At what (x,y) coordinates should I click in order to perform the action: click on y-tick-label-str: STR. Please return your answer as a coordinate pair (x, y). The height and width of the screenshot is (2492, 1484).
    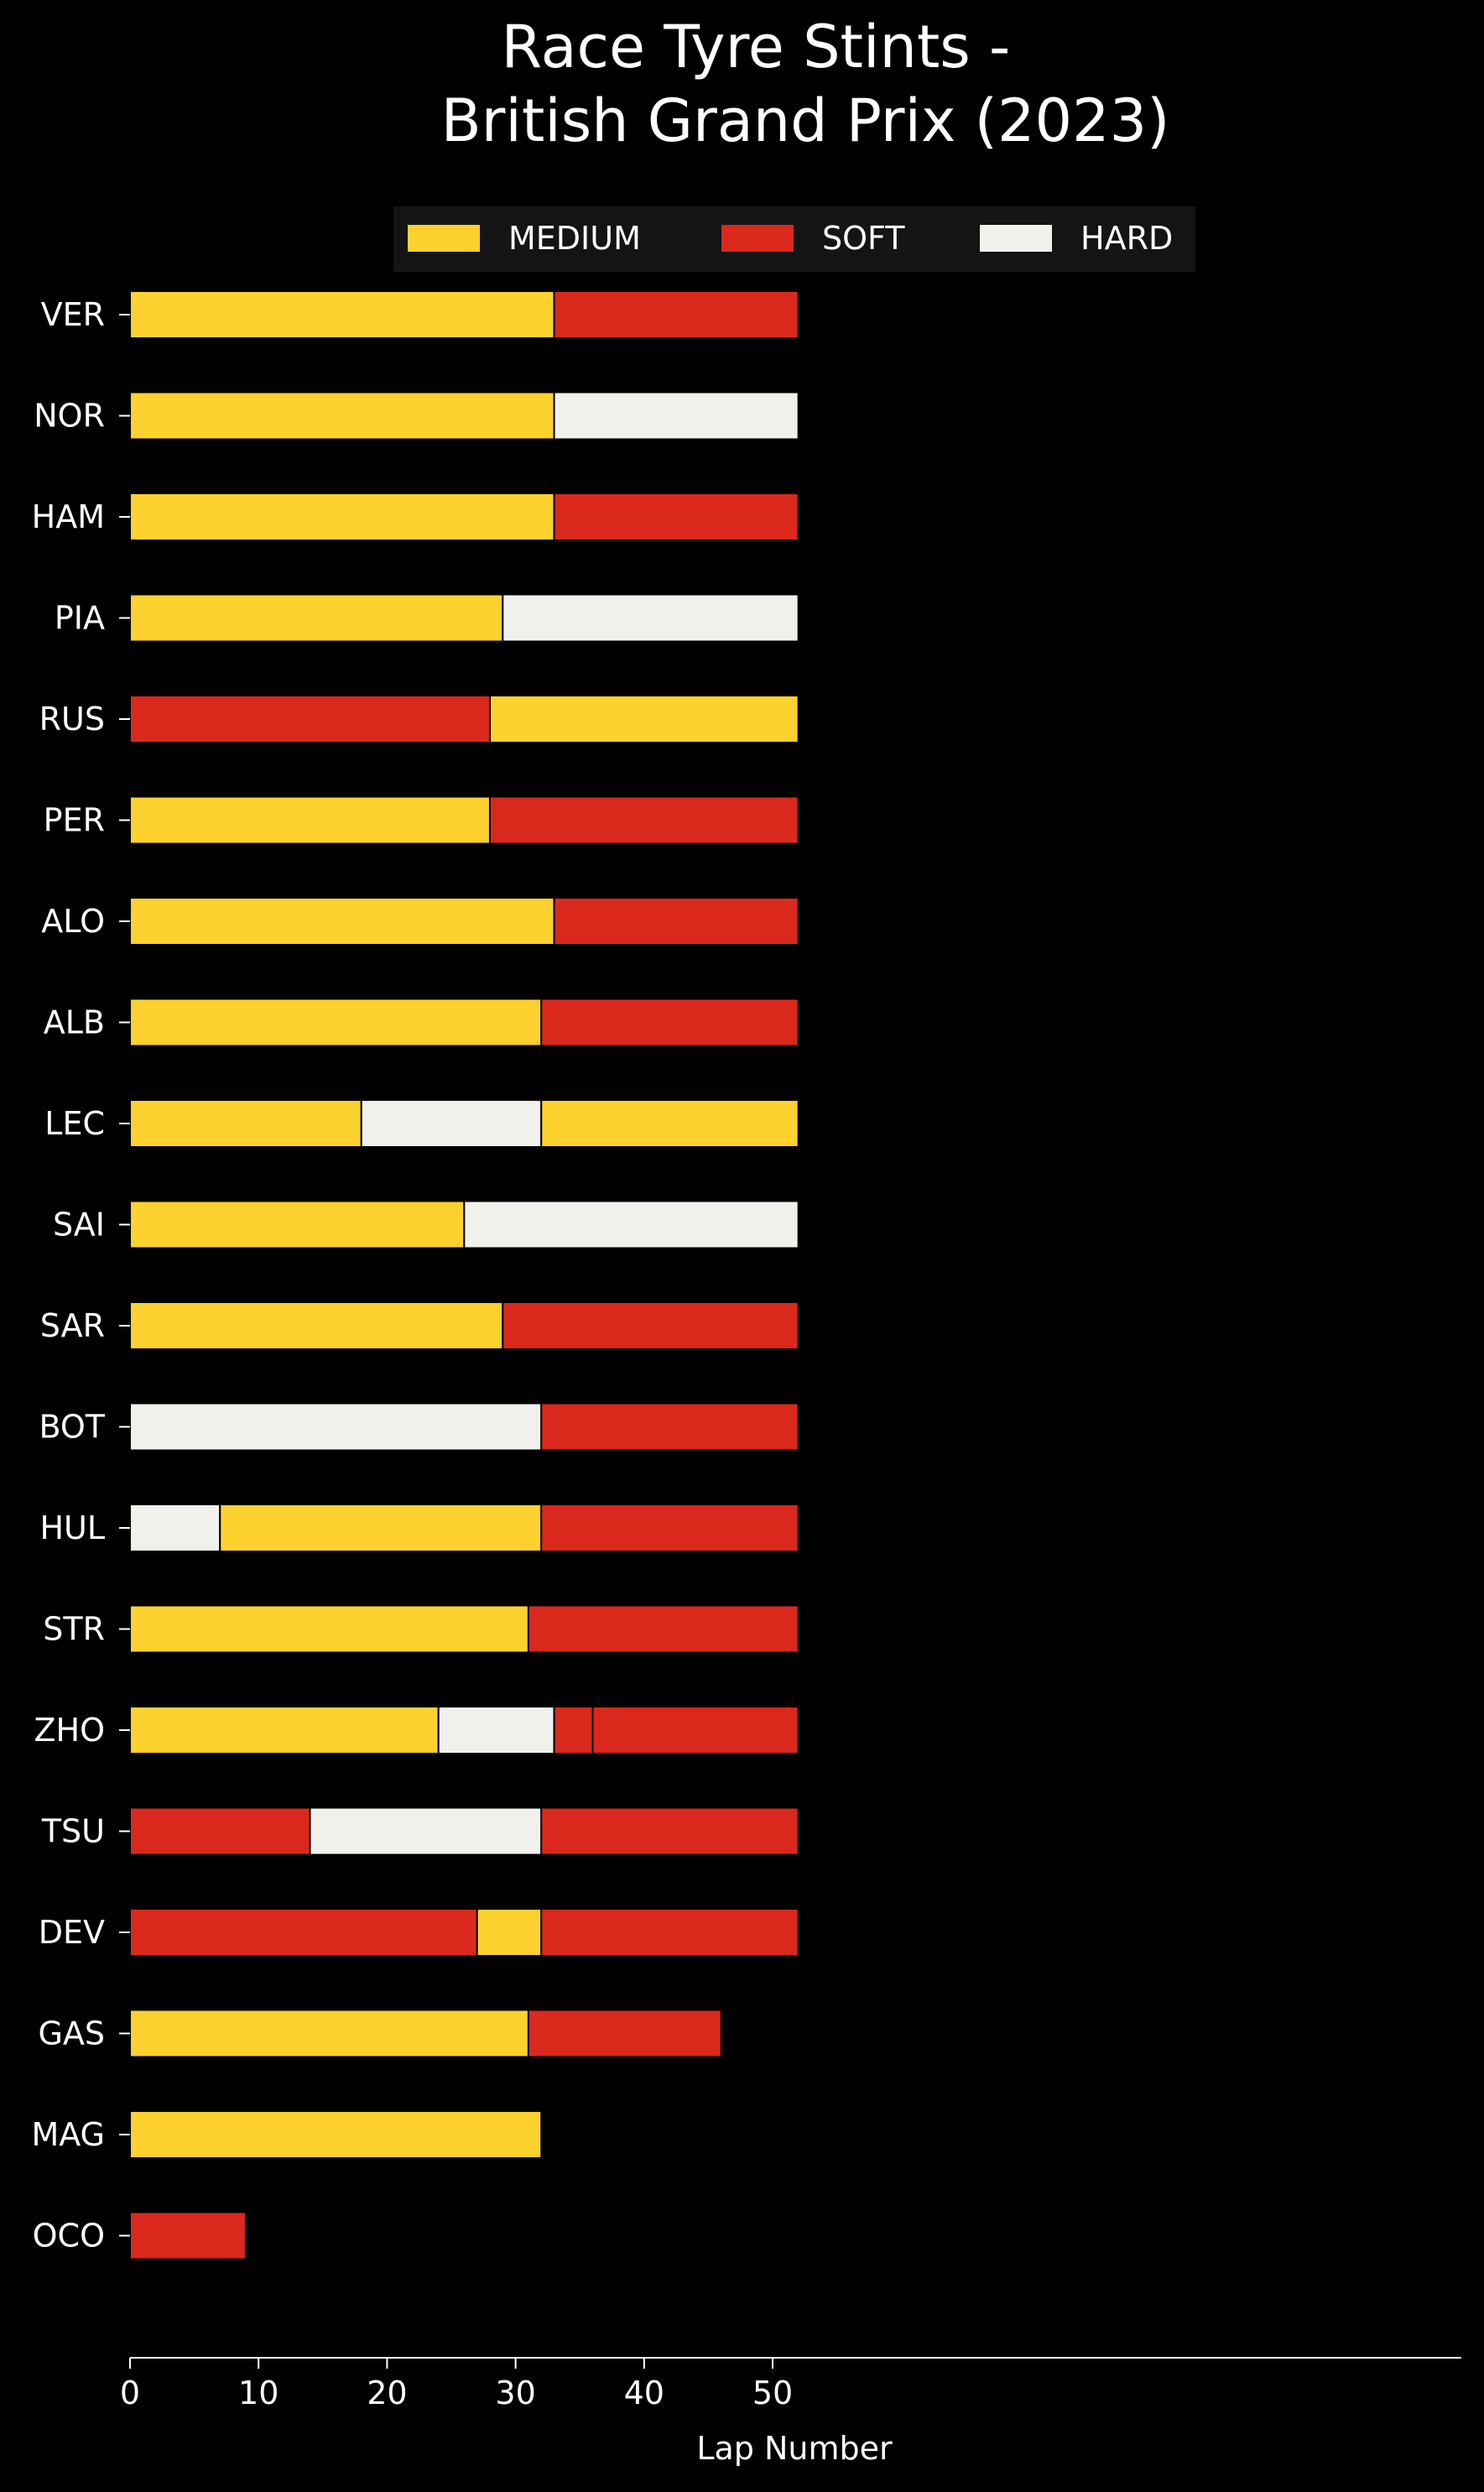
    Looking at the image, I should click on (74, 1630).